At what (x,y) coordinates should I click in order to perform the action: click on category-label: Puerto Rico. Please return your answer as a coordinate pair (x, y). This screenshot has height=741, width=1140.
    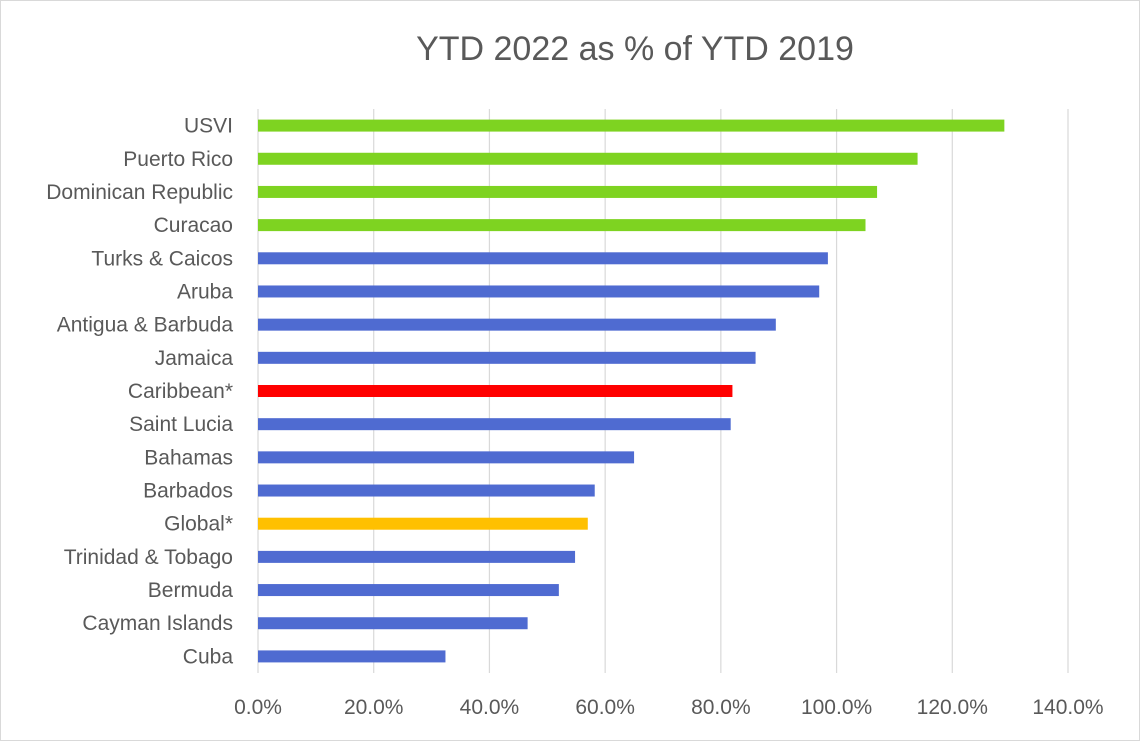
    Looking at the image, I should click on (178, 159).